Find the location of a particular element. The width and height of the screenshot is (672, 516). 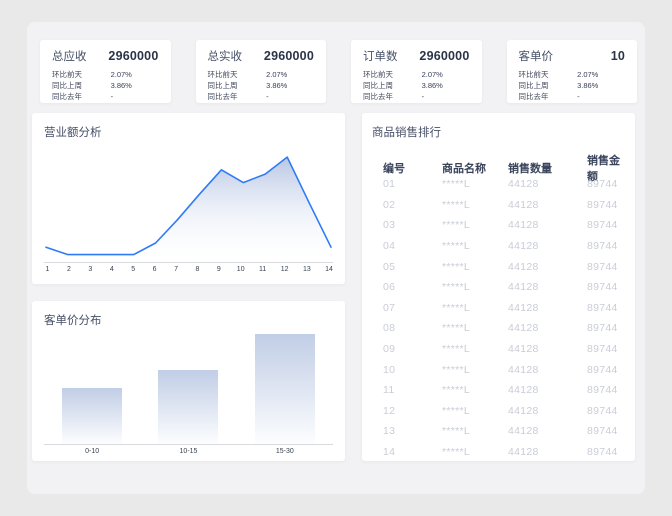

kpi-card-avg-order-value: 客单价 10 环比前天 2.07% 同比上周 3.86% 同比去年 - is located at coordinates (571, 71).